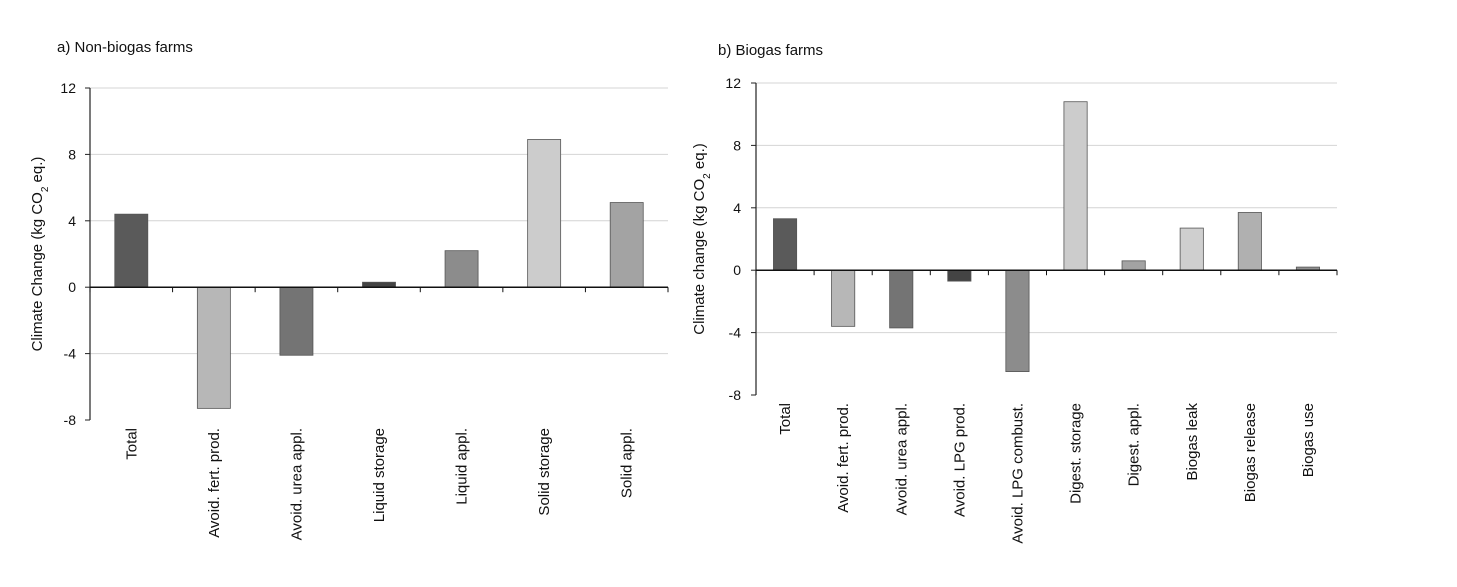  Describe the element at coordinates (1308, 440) in the screenshot. I see `category-label-biogas-use: Biogas use` at that location.